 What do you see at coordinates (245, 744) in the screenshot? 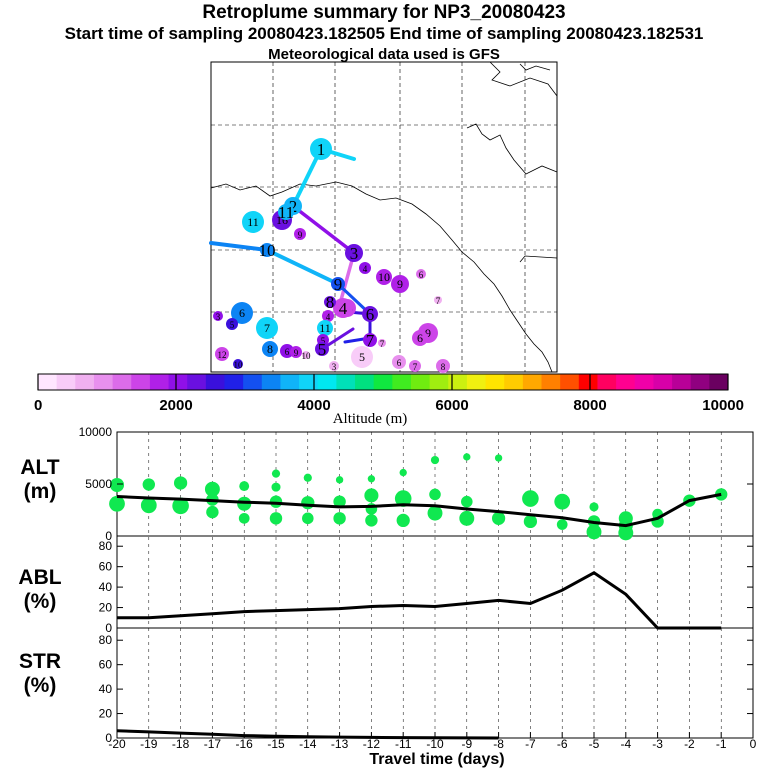
I see `x-tick-label: -16` at bounding box center [245, 744].